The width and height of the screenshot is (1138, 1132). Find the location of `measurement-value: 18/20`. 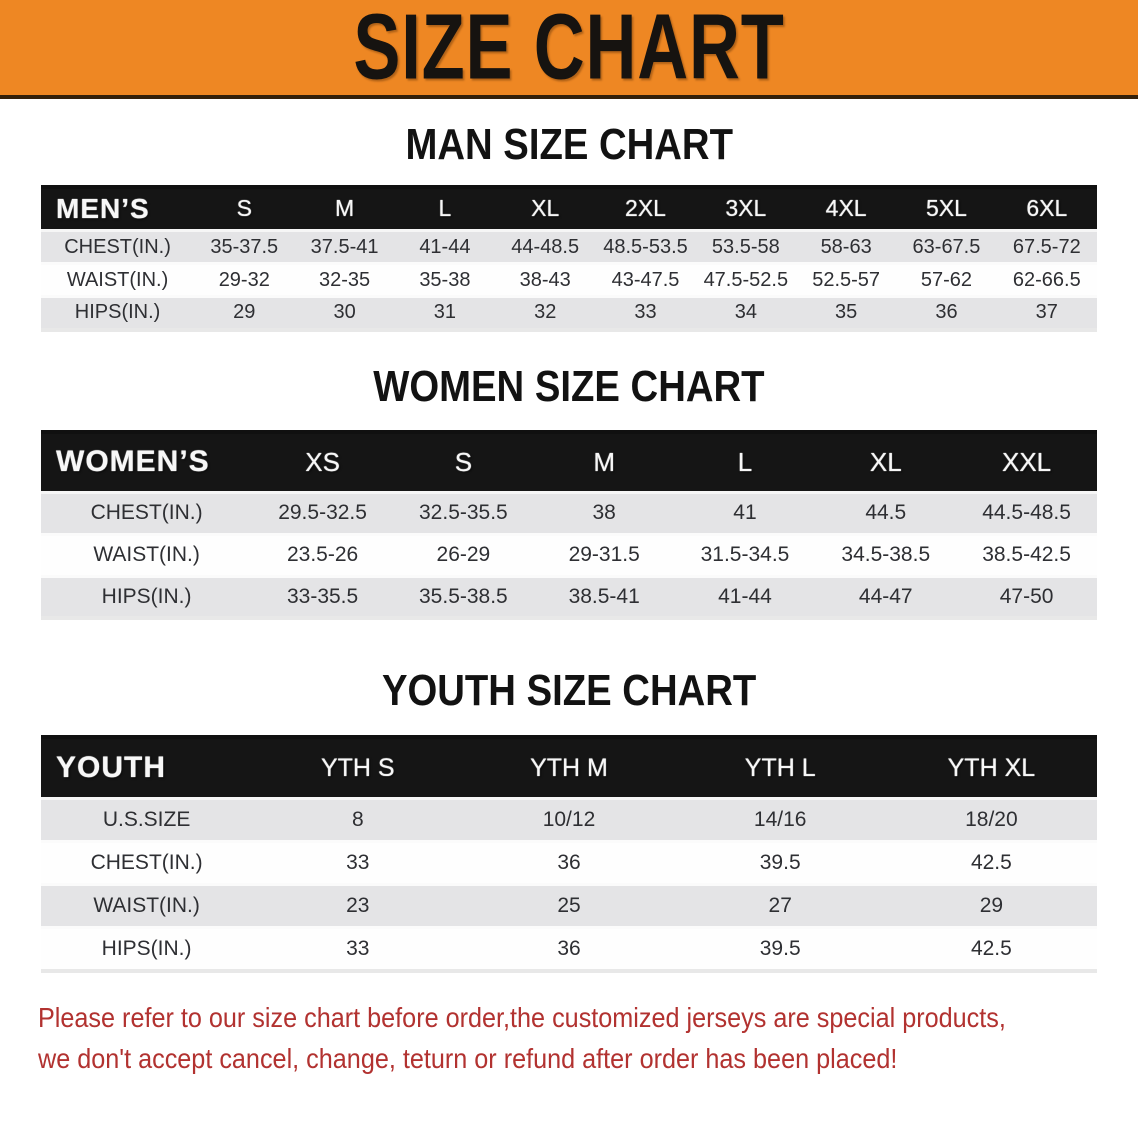

measurement-value: 18/20 is located at coordinates (991, 821).